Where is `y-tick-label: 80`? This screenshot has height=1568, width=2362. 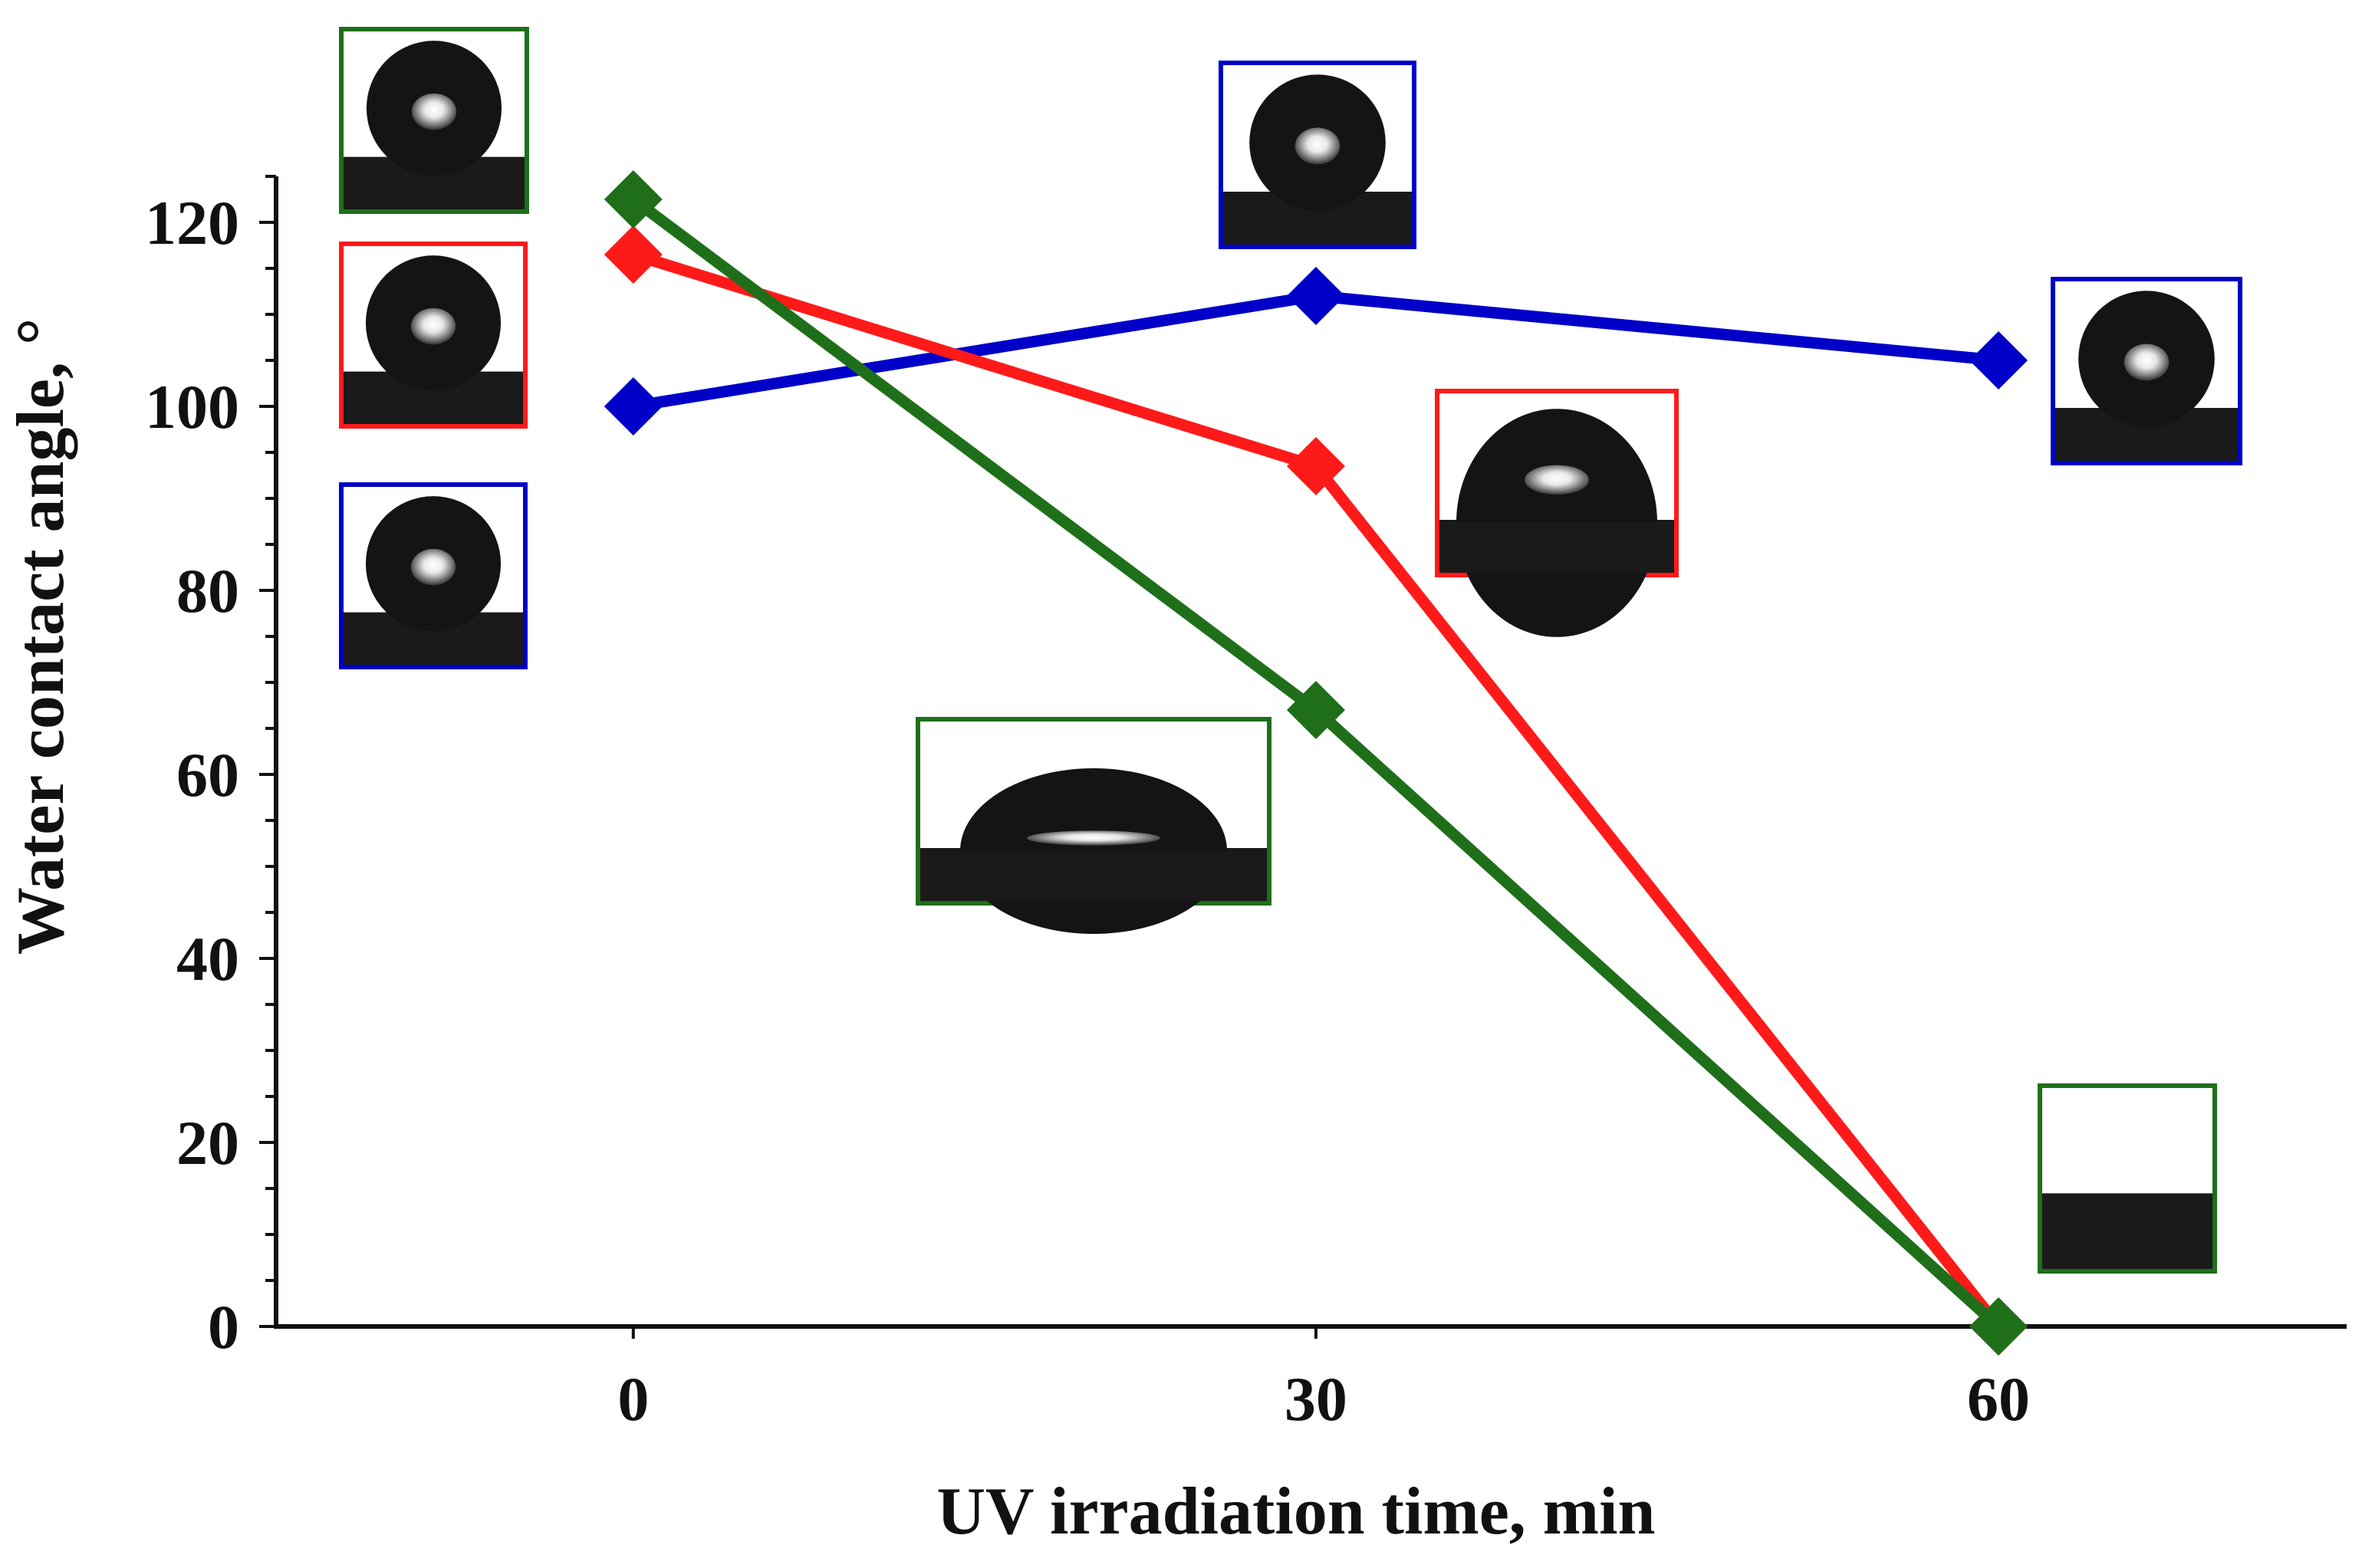 y-tick-label: 80 is located at coordinates (207, 591).